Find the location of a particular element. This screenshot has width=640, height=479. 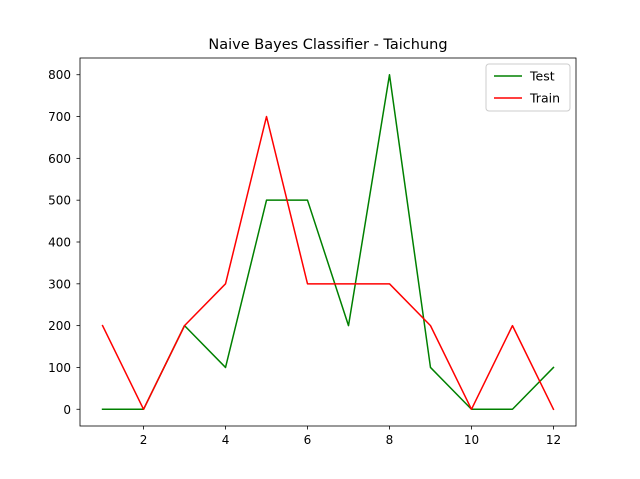

legend: Test Train is located at coordinates (528, 87).